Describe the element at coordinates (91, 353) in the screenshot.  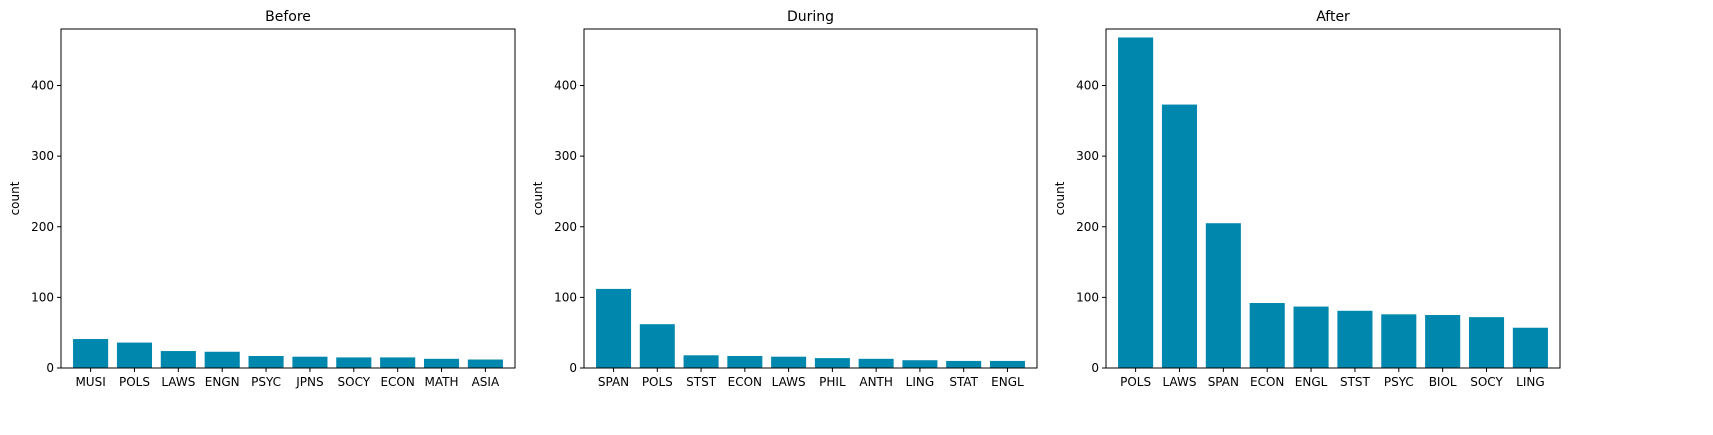
I see `bar-musi` at that location.